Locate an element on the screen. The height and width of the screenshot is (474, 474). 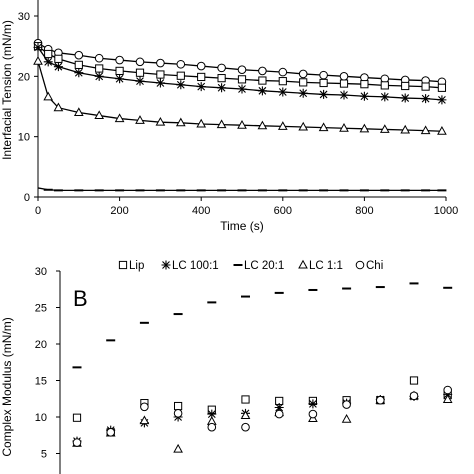
panel-b-y-tick-label: 20 is located at coordinates (41, 345).